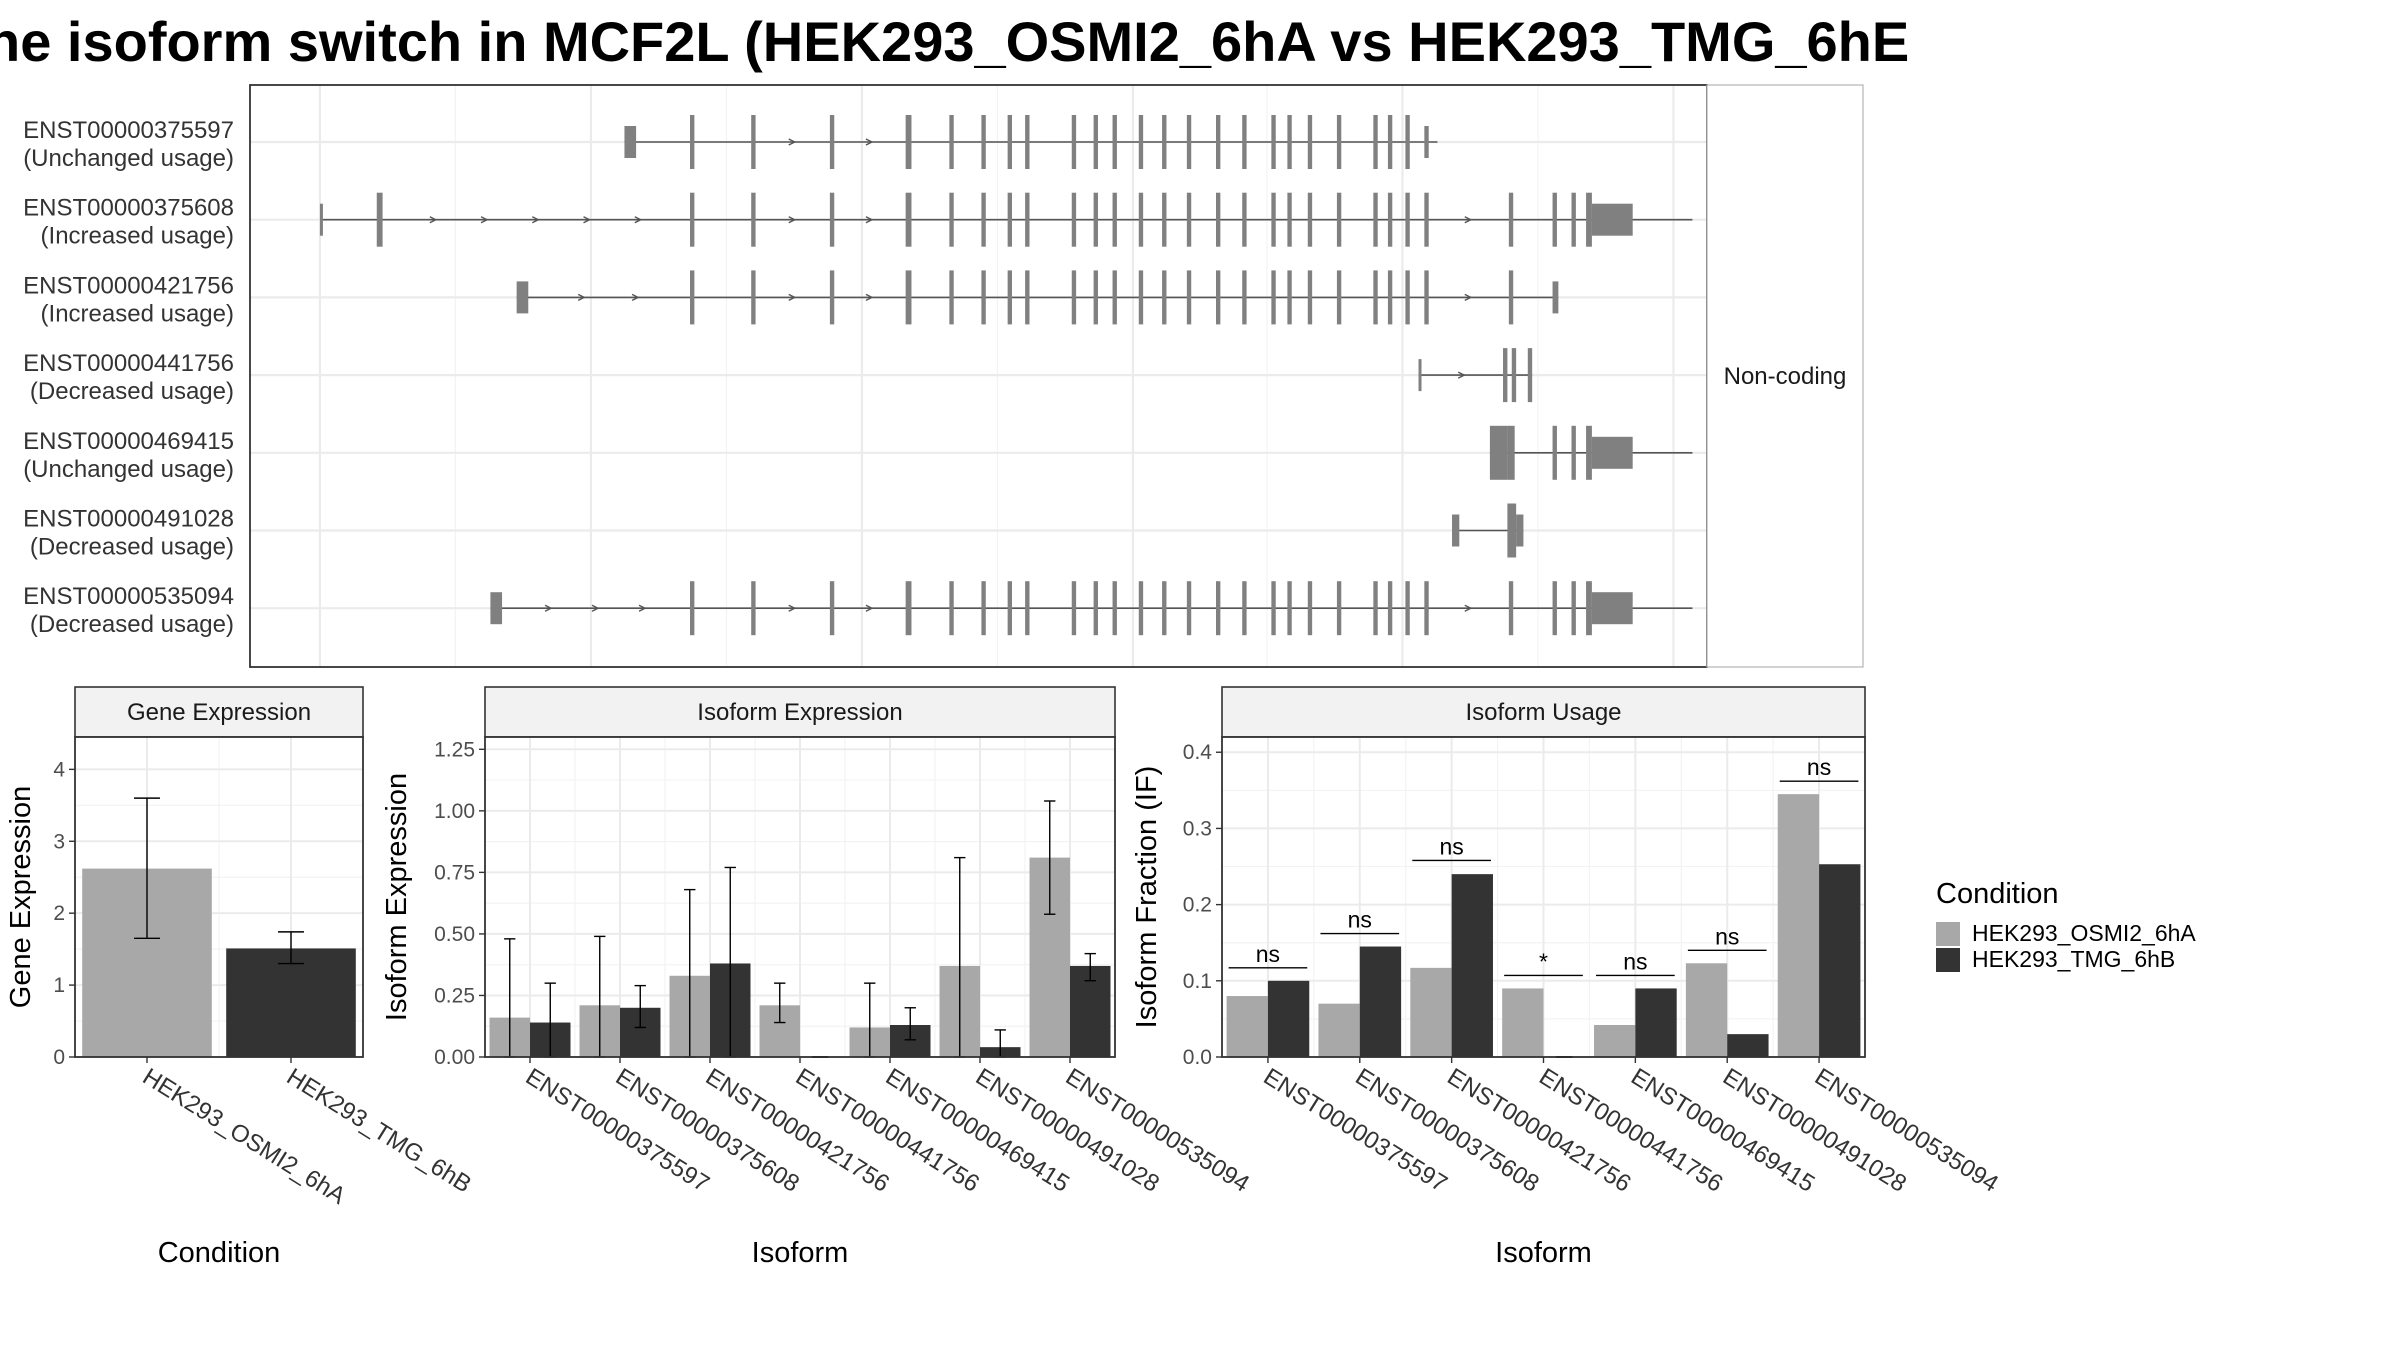 Image resolution: width=2400 pixels, height=1350 pixels. Describe the element at coordinates (128, 596) in the screenshot. I see `transcript-id-label: ENST00000535094` at that location.